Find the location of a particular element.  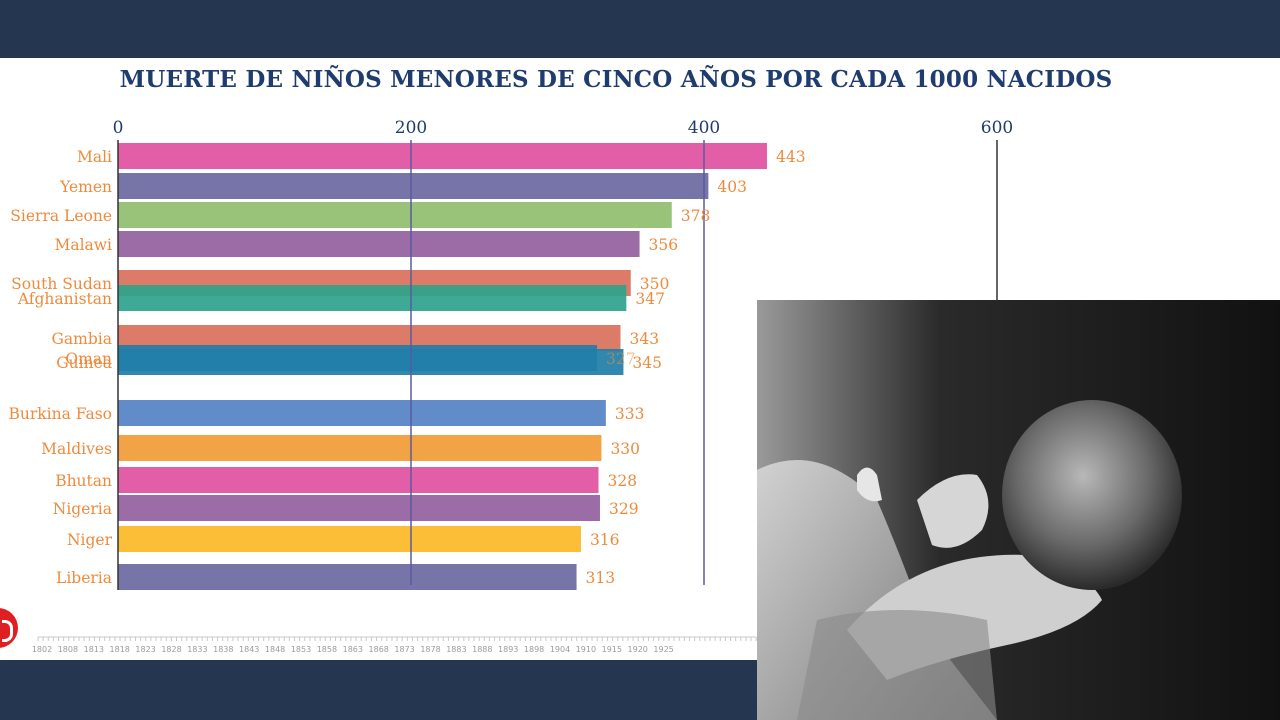

x-tick-label: 400 is located at coordinates (704, 128).